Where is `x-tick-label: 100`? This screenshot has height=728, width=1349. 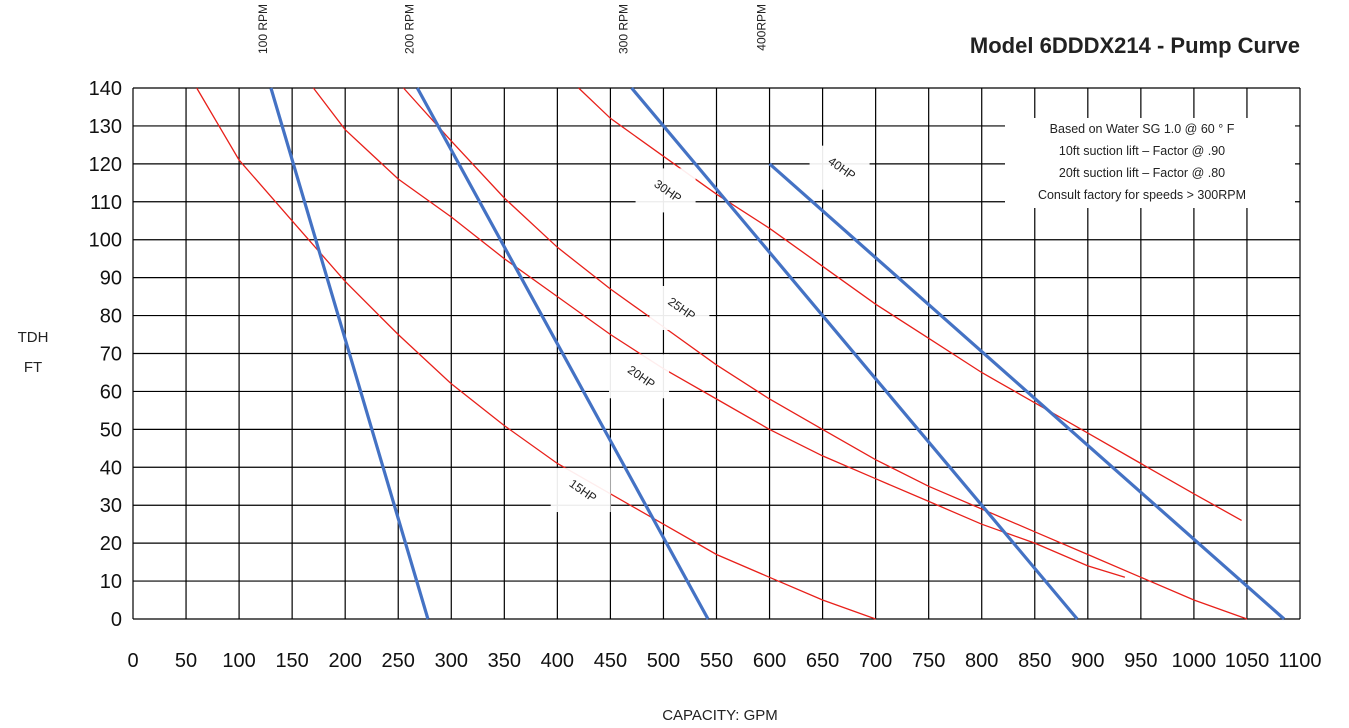
x-tick-label: 100 is located at coordinates (238, 661).